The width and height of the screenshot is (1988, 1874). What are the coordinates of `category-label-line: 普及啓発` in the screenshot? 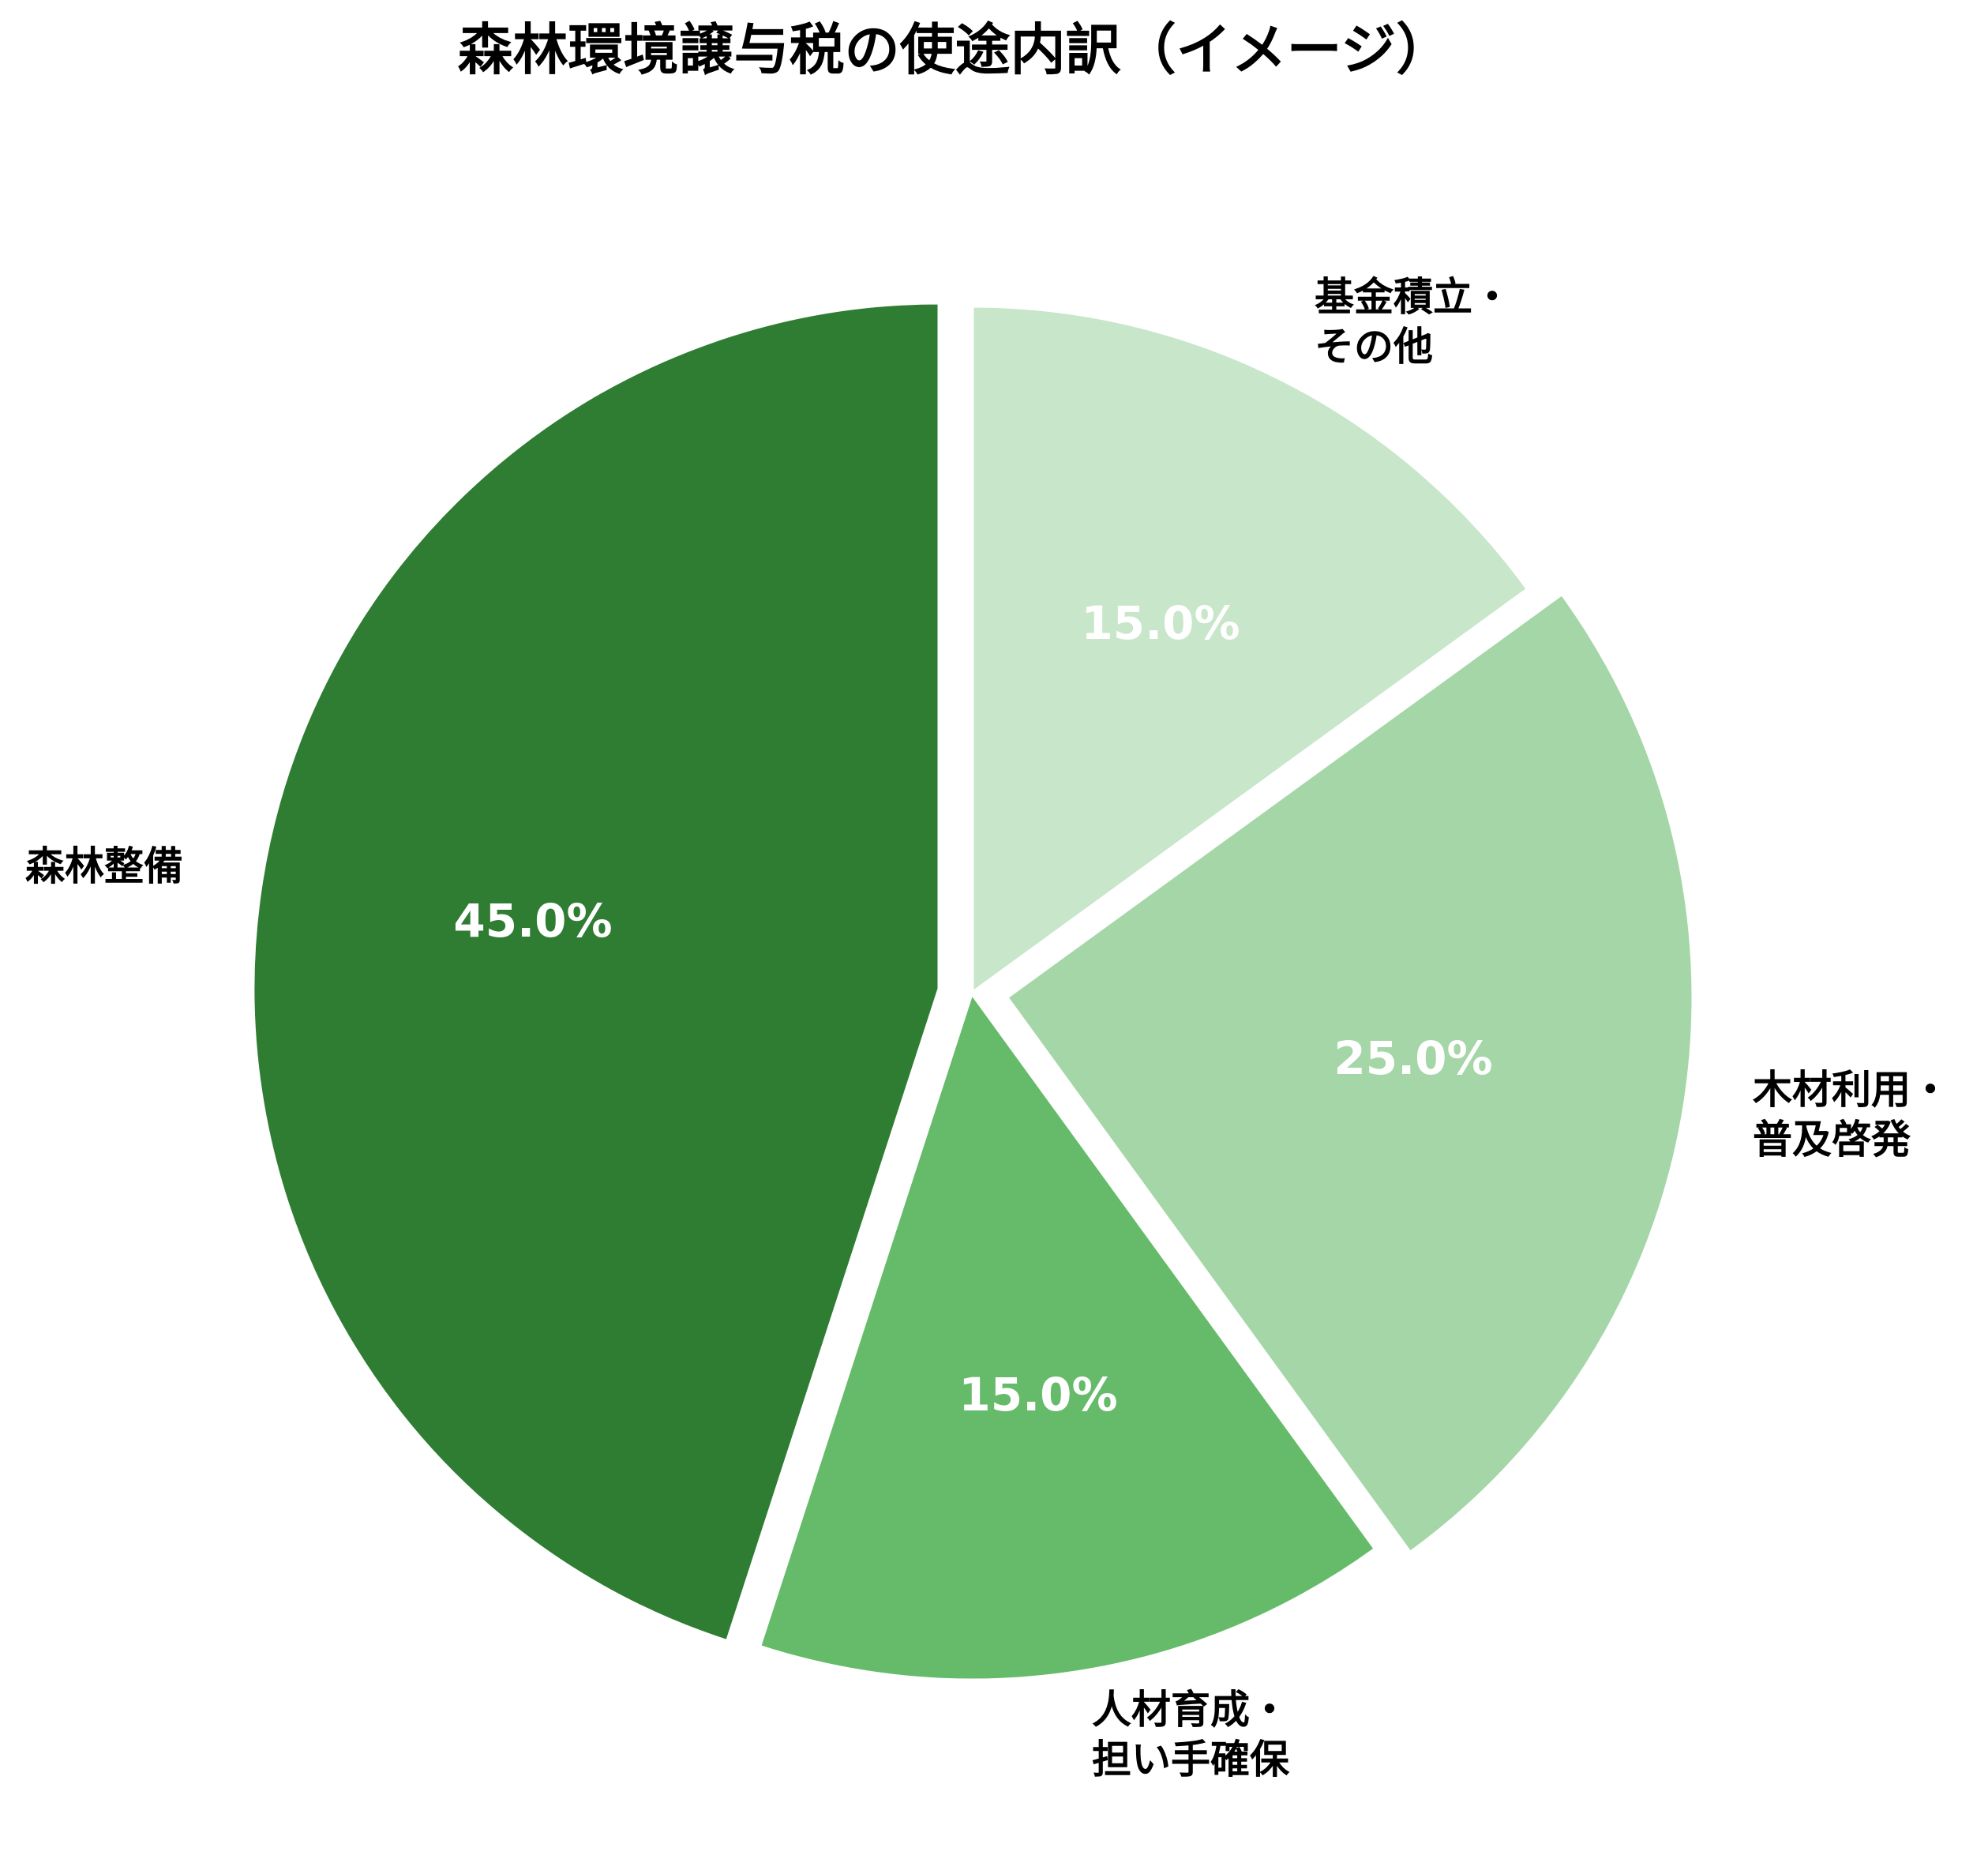 It's located at (1832, 1139).